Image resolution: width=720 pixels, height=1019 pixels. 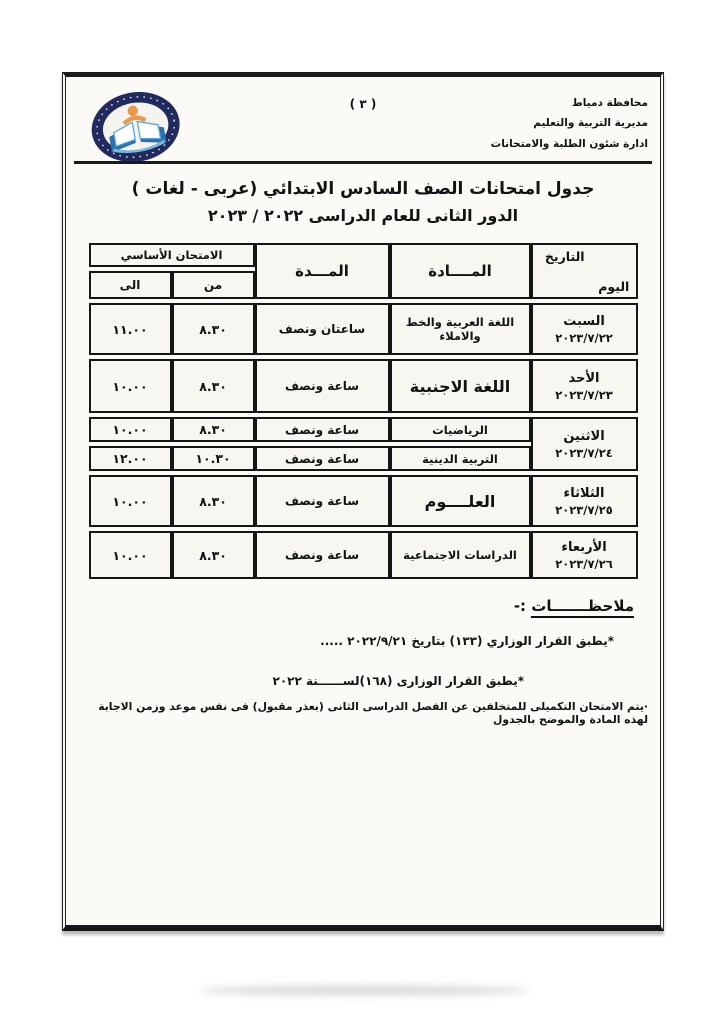 I want to click on header-basic-exam: الامتحان الأساسي, so click(x=171, y=255).